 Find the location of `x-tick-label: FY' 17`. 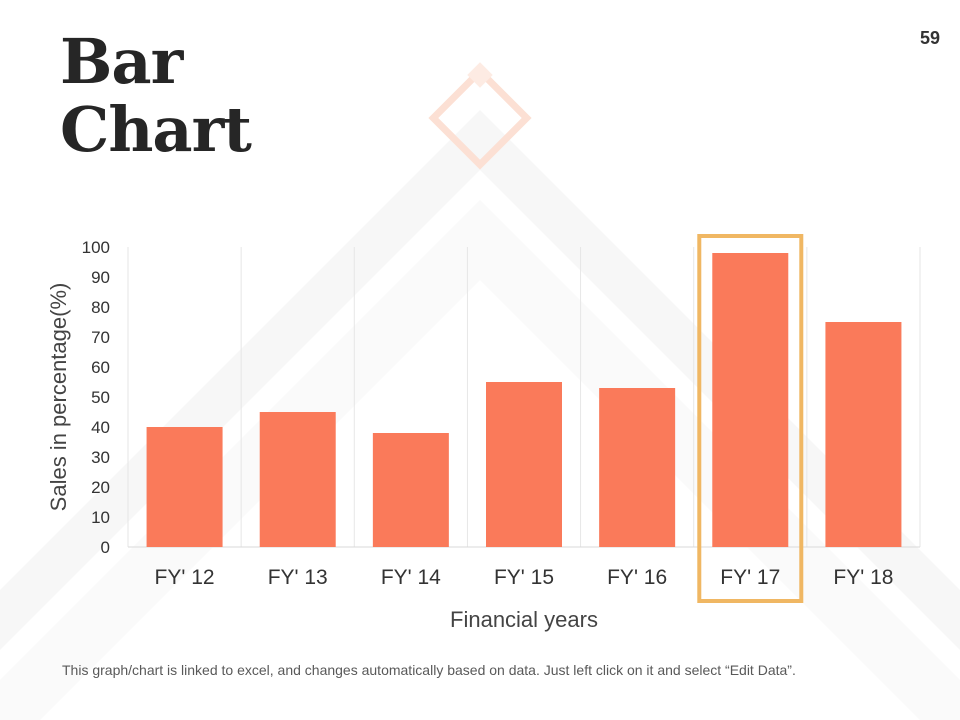

x-tick-label: FY' 17 is located at coordinates (750, 577).